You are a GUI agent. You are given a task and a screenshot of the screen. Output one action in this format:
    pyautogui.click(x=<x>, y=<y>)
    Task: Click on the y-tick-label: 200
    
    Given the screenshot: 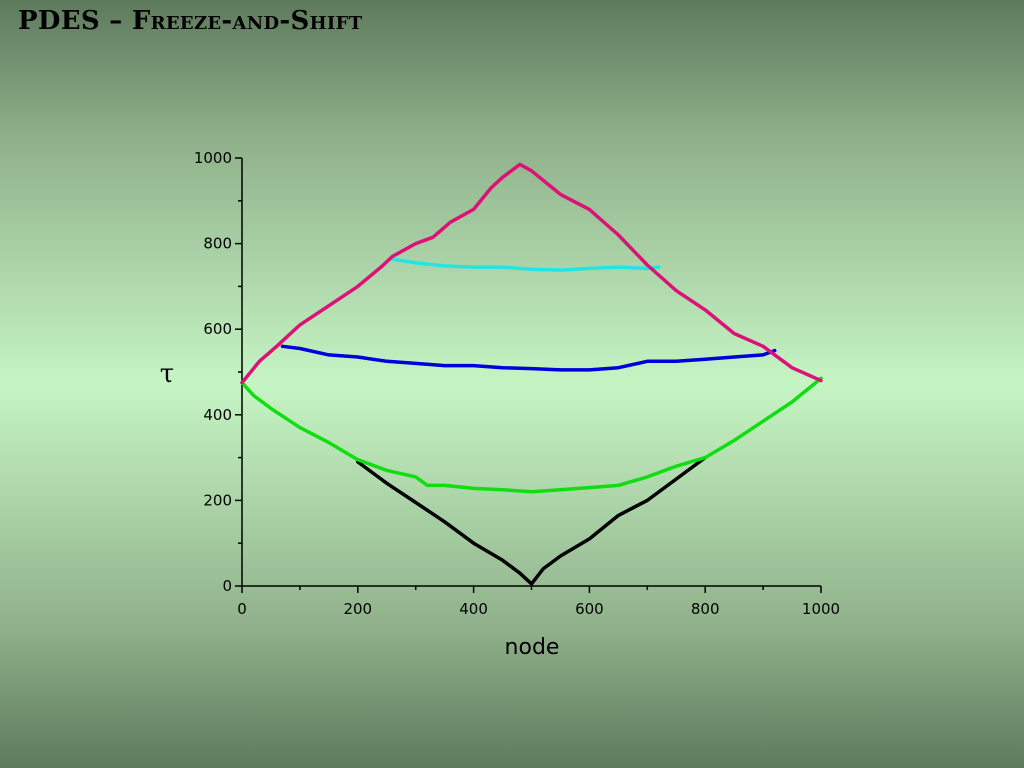 What is the action you would take?
    pyautogui.click(x=217, y=500)
    